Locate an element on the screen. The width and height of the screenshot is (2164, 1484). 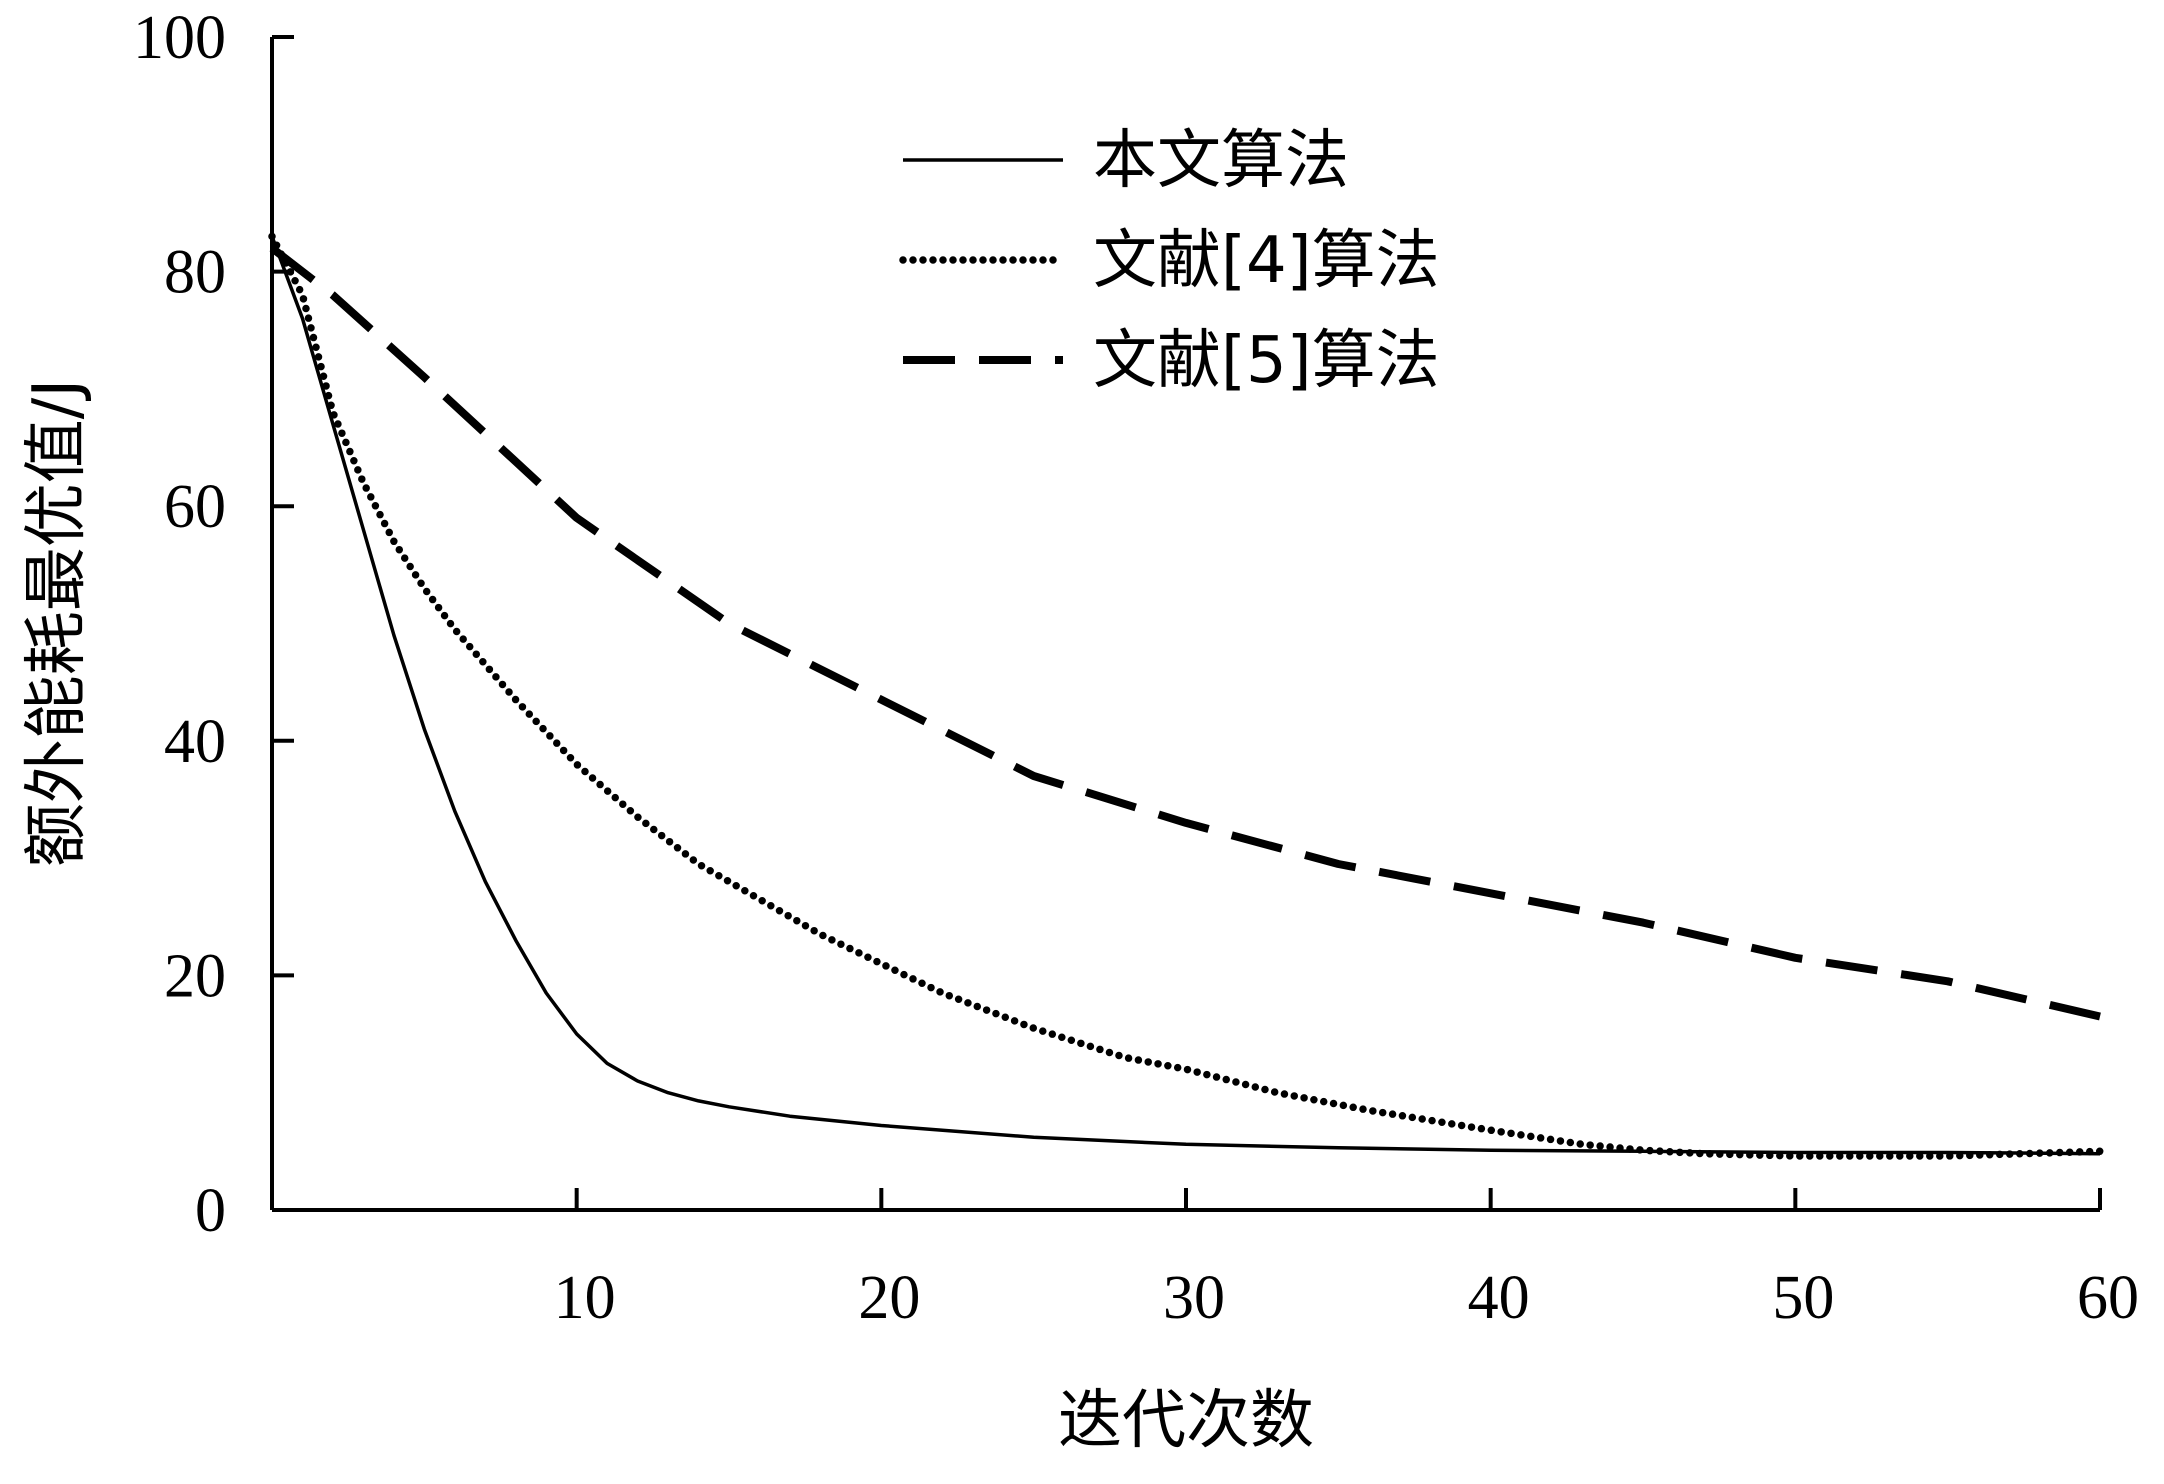
x-tick-label: 30 is located at coordinates (1194, 1298).